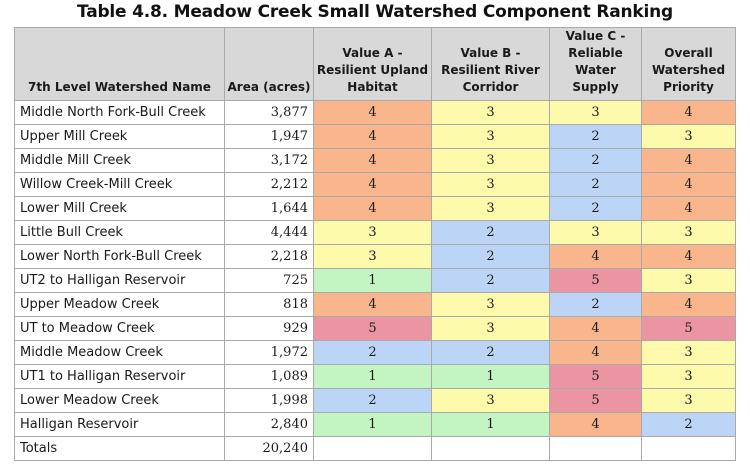 The height and width of the screenshot is (467, 750). Describe the element at coordinates (269, 256) in the screenshot. I see `area-cell: 2,218` at that location.